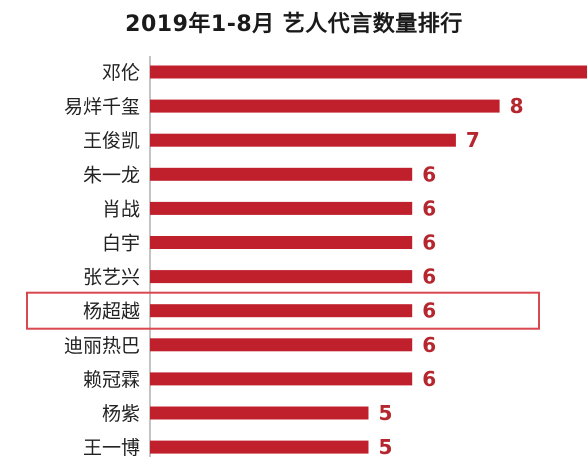  Describe the element at coordinates (111, 312) in the screenshot. I see `category-label: 杨超越` at that location.